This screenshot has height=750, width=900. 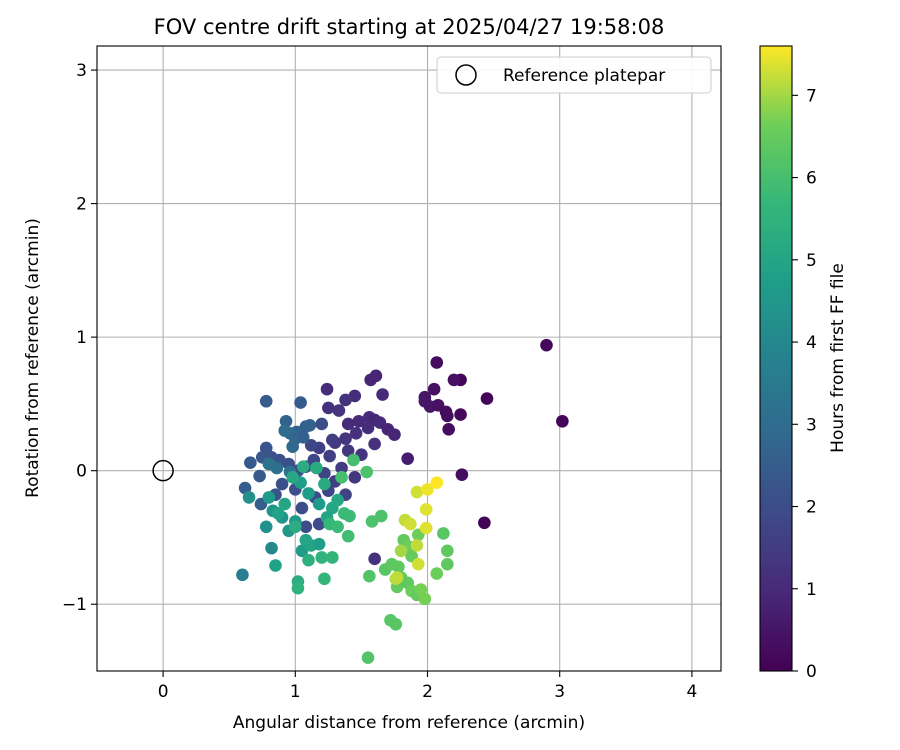 I want to click on x-tick-label: 1, so click(x=295, y=692).